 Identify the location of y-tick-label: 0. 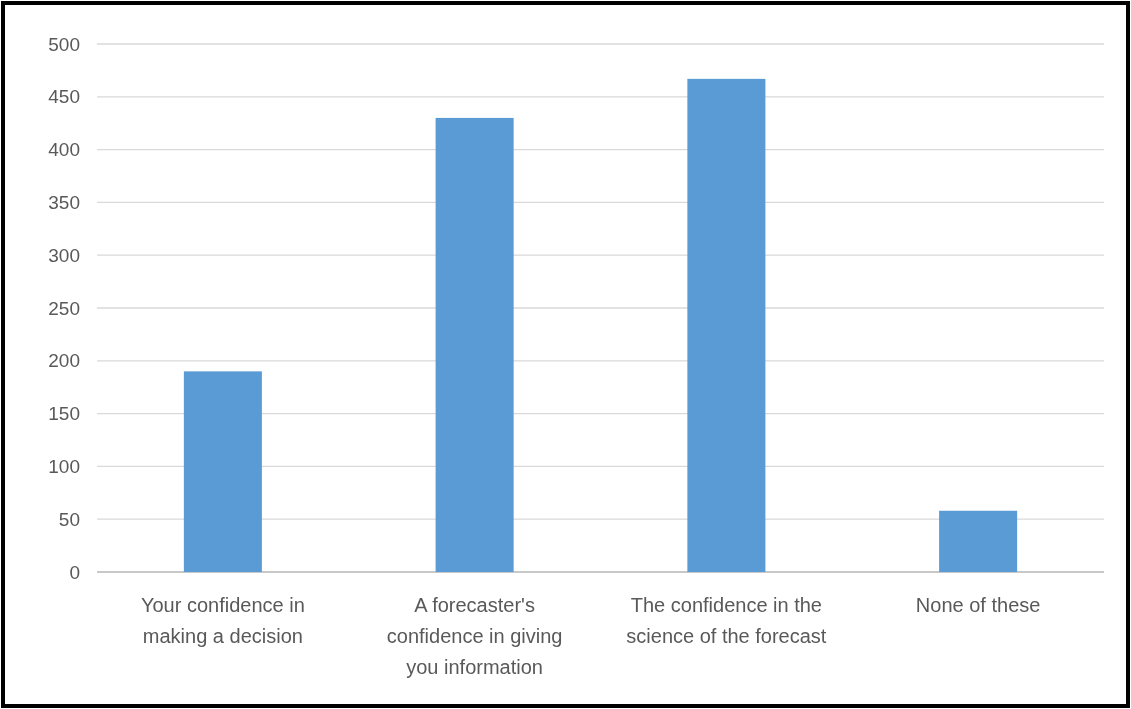
(74, 572).